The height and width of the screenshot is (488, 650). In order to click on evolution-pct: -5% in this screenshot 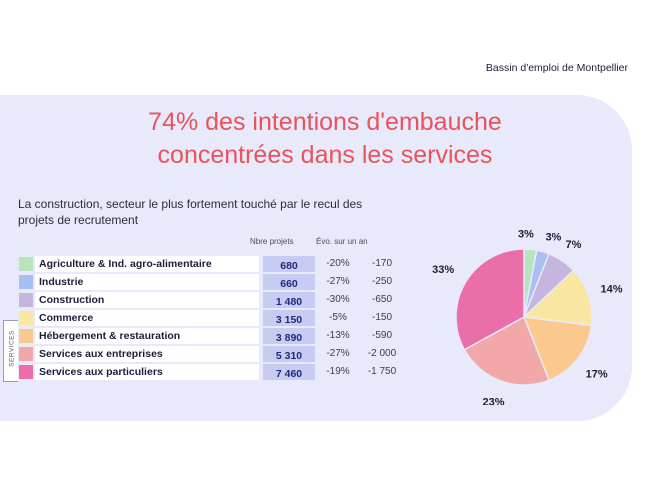, I will do `click(338, 317)`.